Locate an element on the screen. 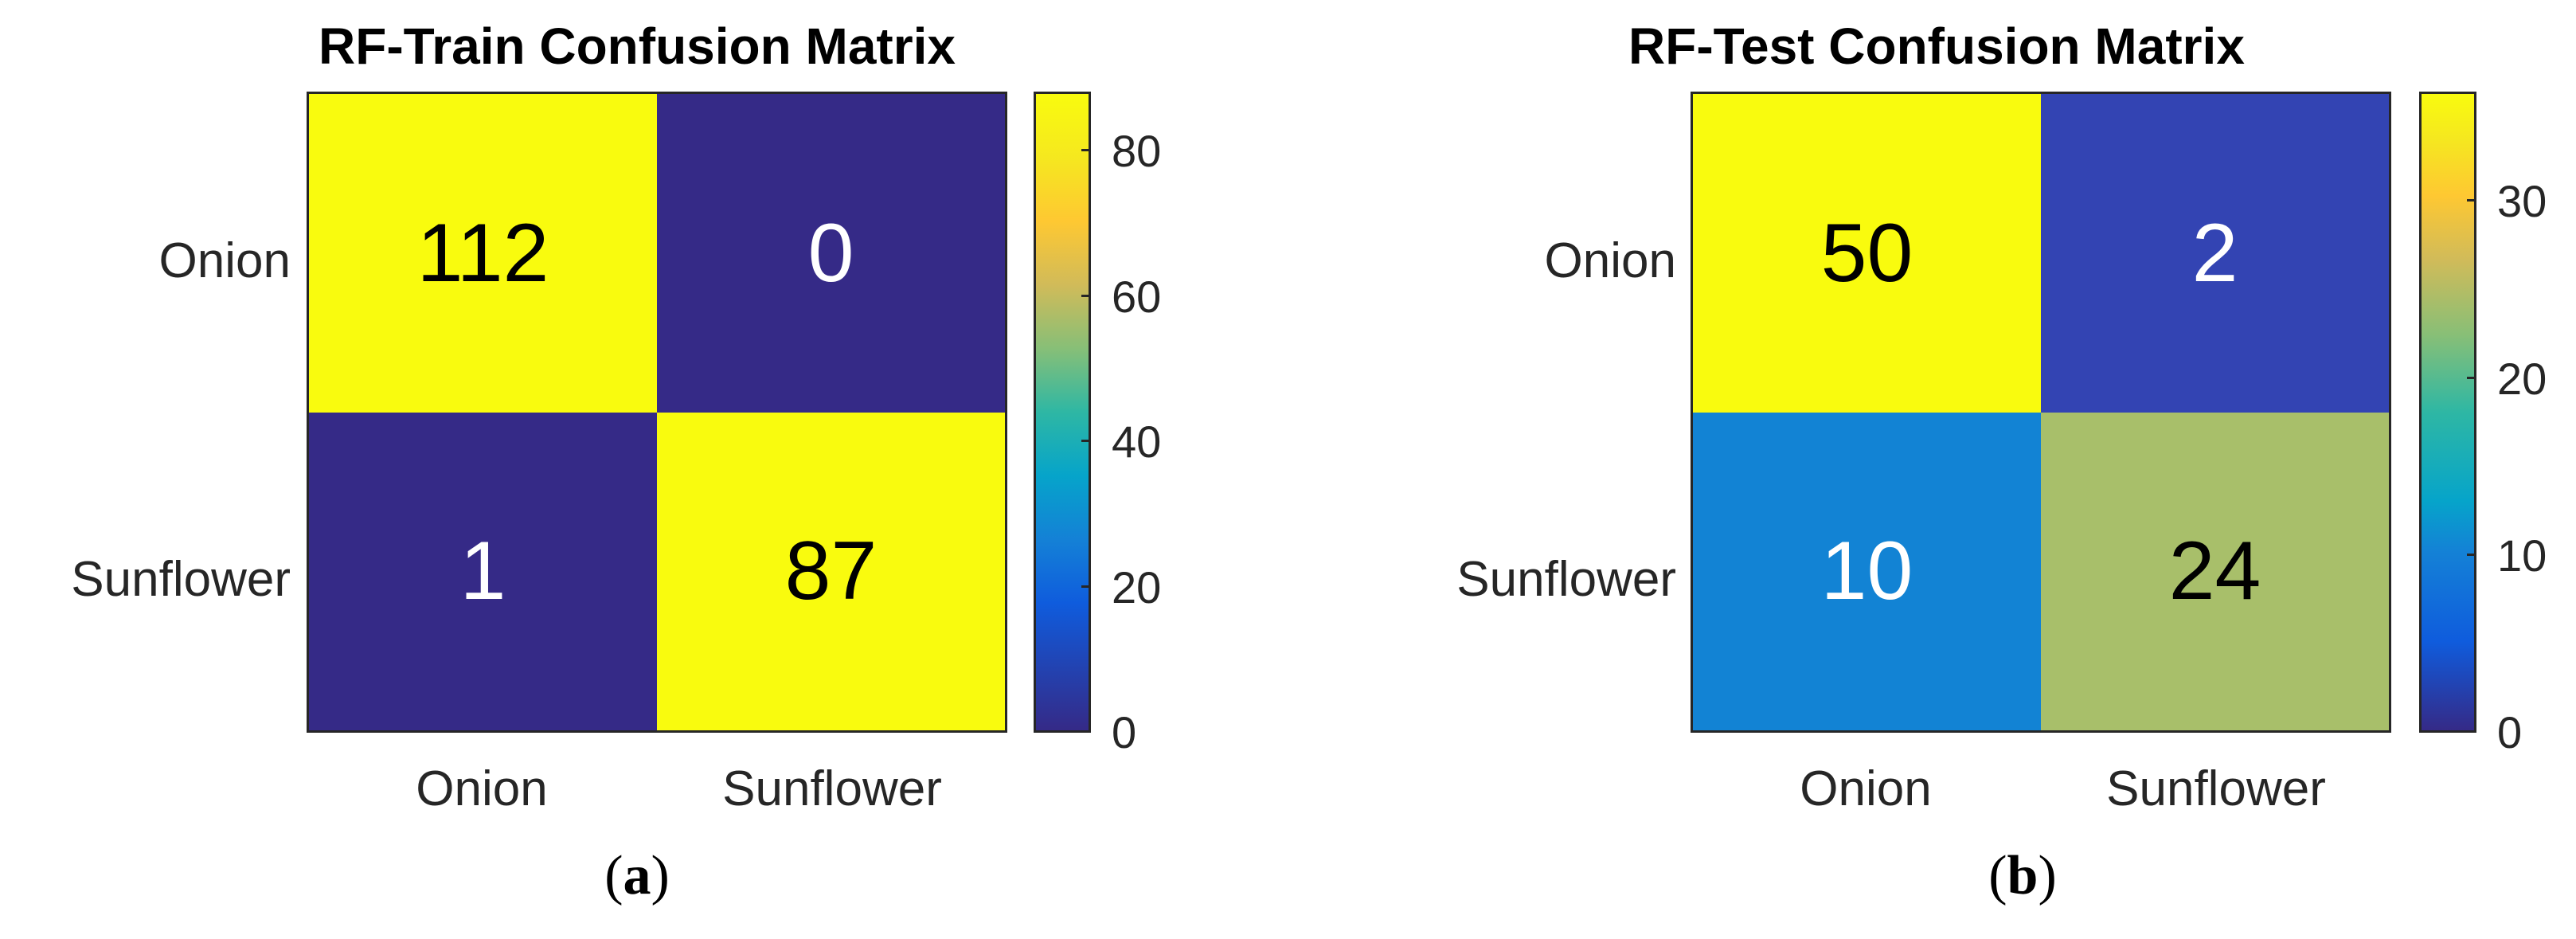 The height and width of the screenshot is (939, 2576). caption-letter: a is located at coordinates (637, 875).